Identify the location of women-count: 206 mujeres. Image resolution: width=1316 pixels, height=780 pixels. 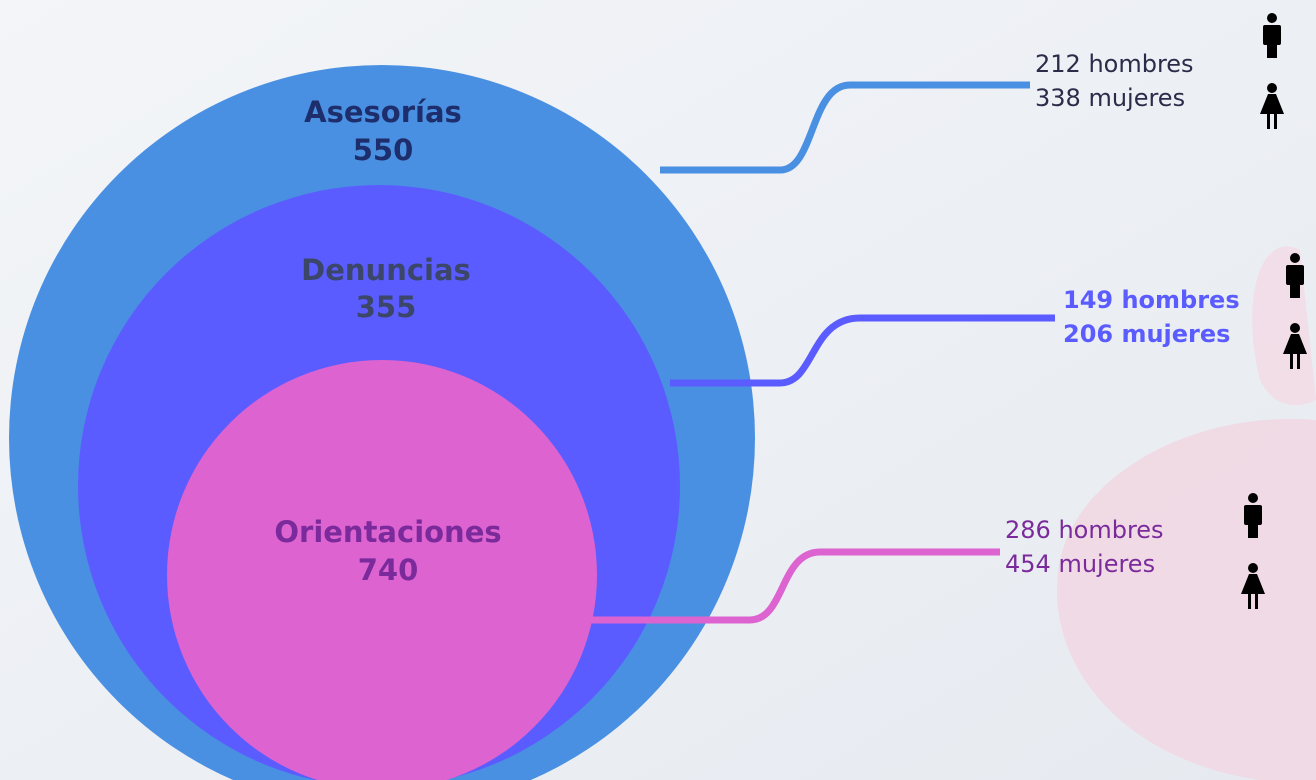
(1146, 334).